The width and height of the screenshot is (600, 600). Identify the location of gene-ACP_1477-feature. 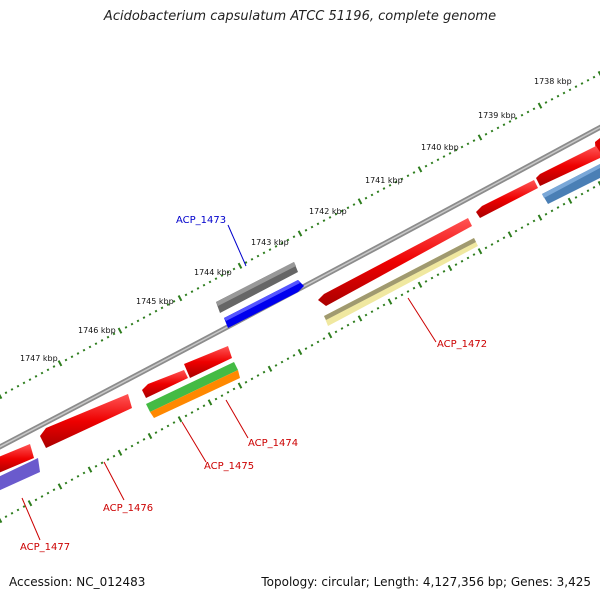
(20, 475).